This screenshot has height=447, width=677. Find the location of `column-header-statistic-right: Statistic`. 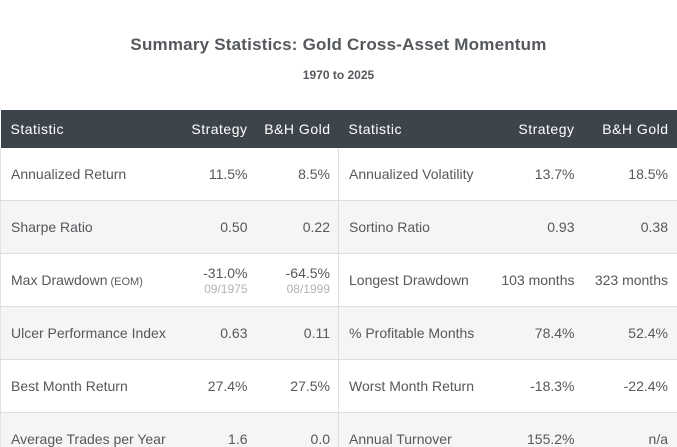

column-header-statistic-right: Statistic is located at coordinates (409, 129).